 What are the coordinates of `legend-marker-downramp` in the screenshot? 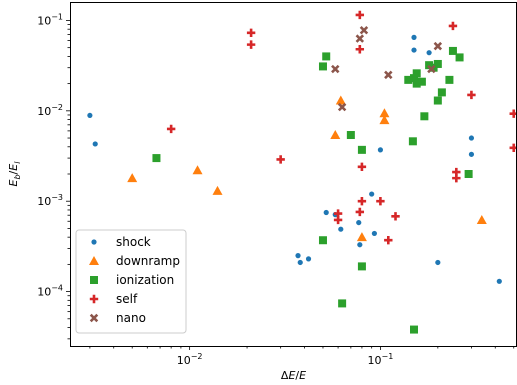 It's located at (94, 260).